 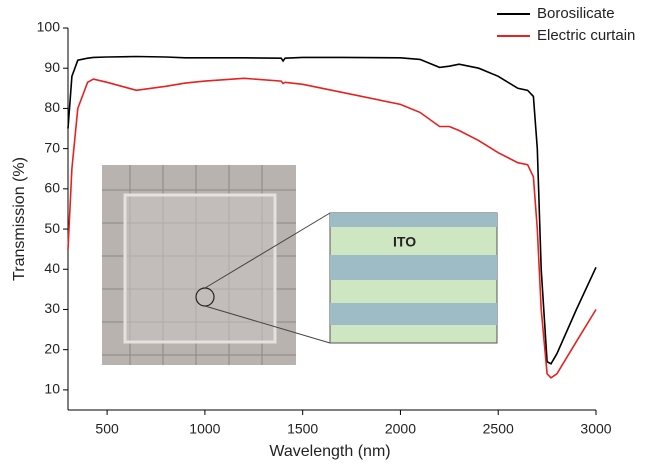 I want to click on inset-photo, so click(x=216, y=265).